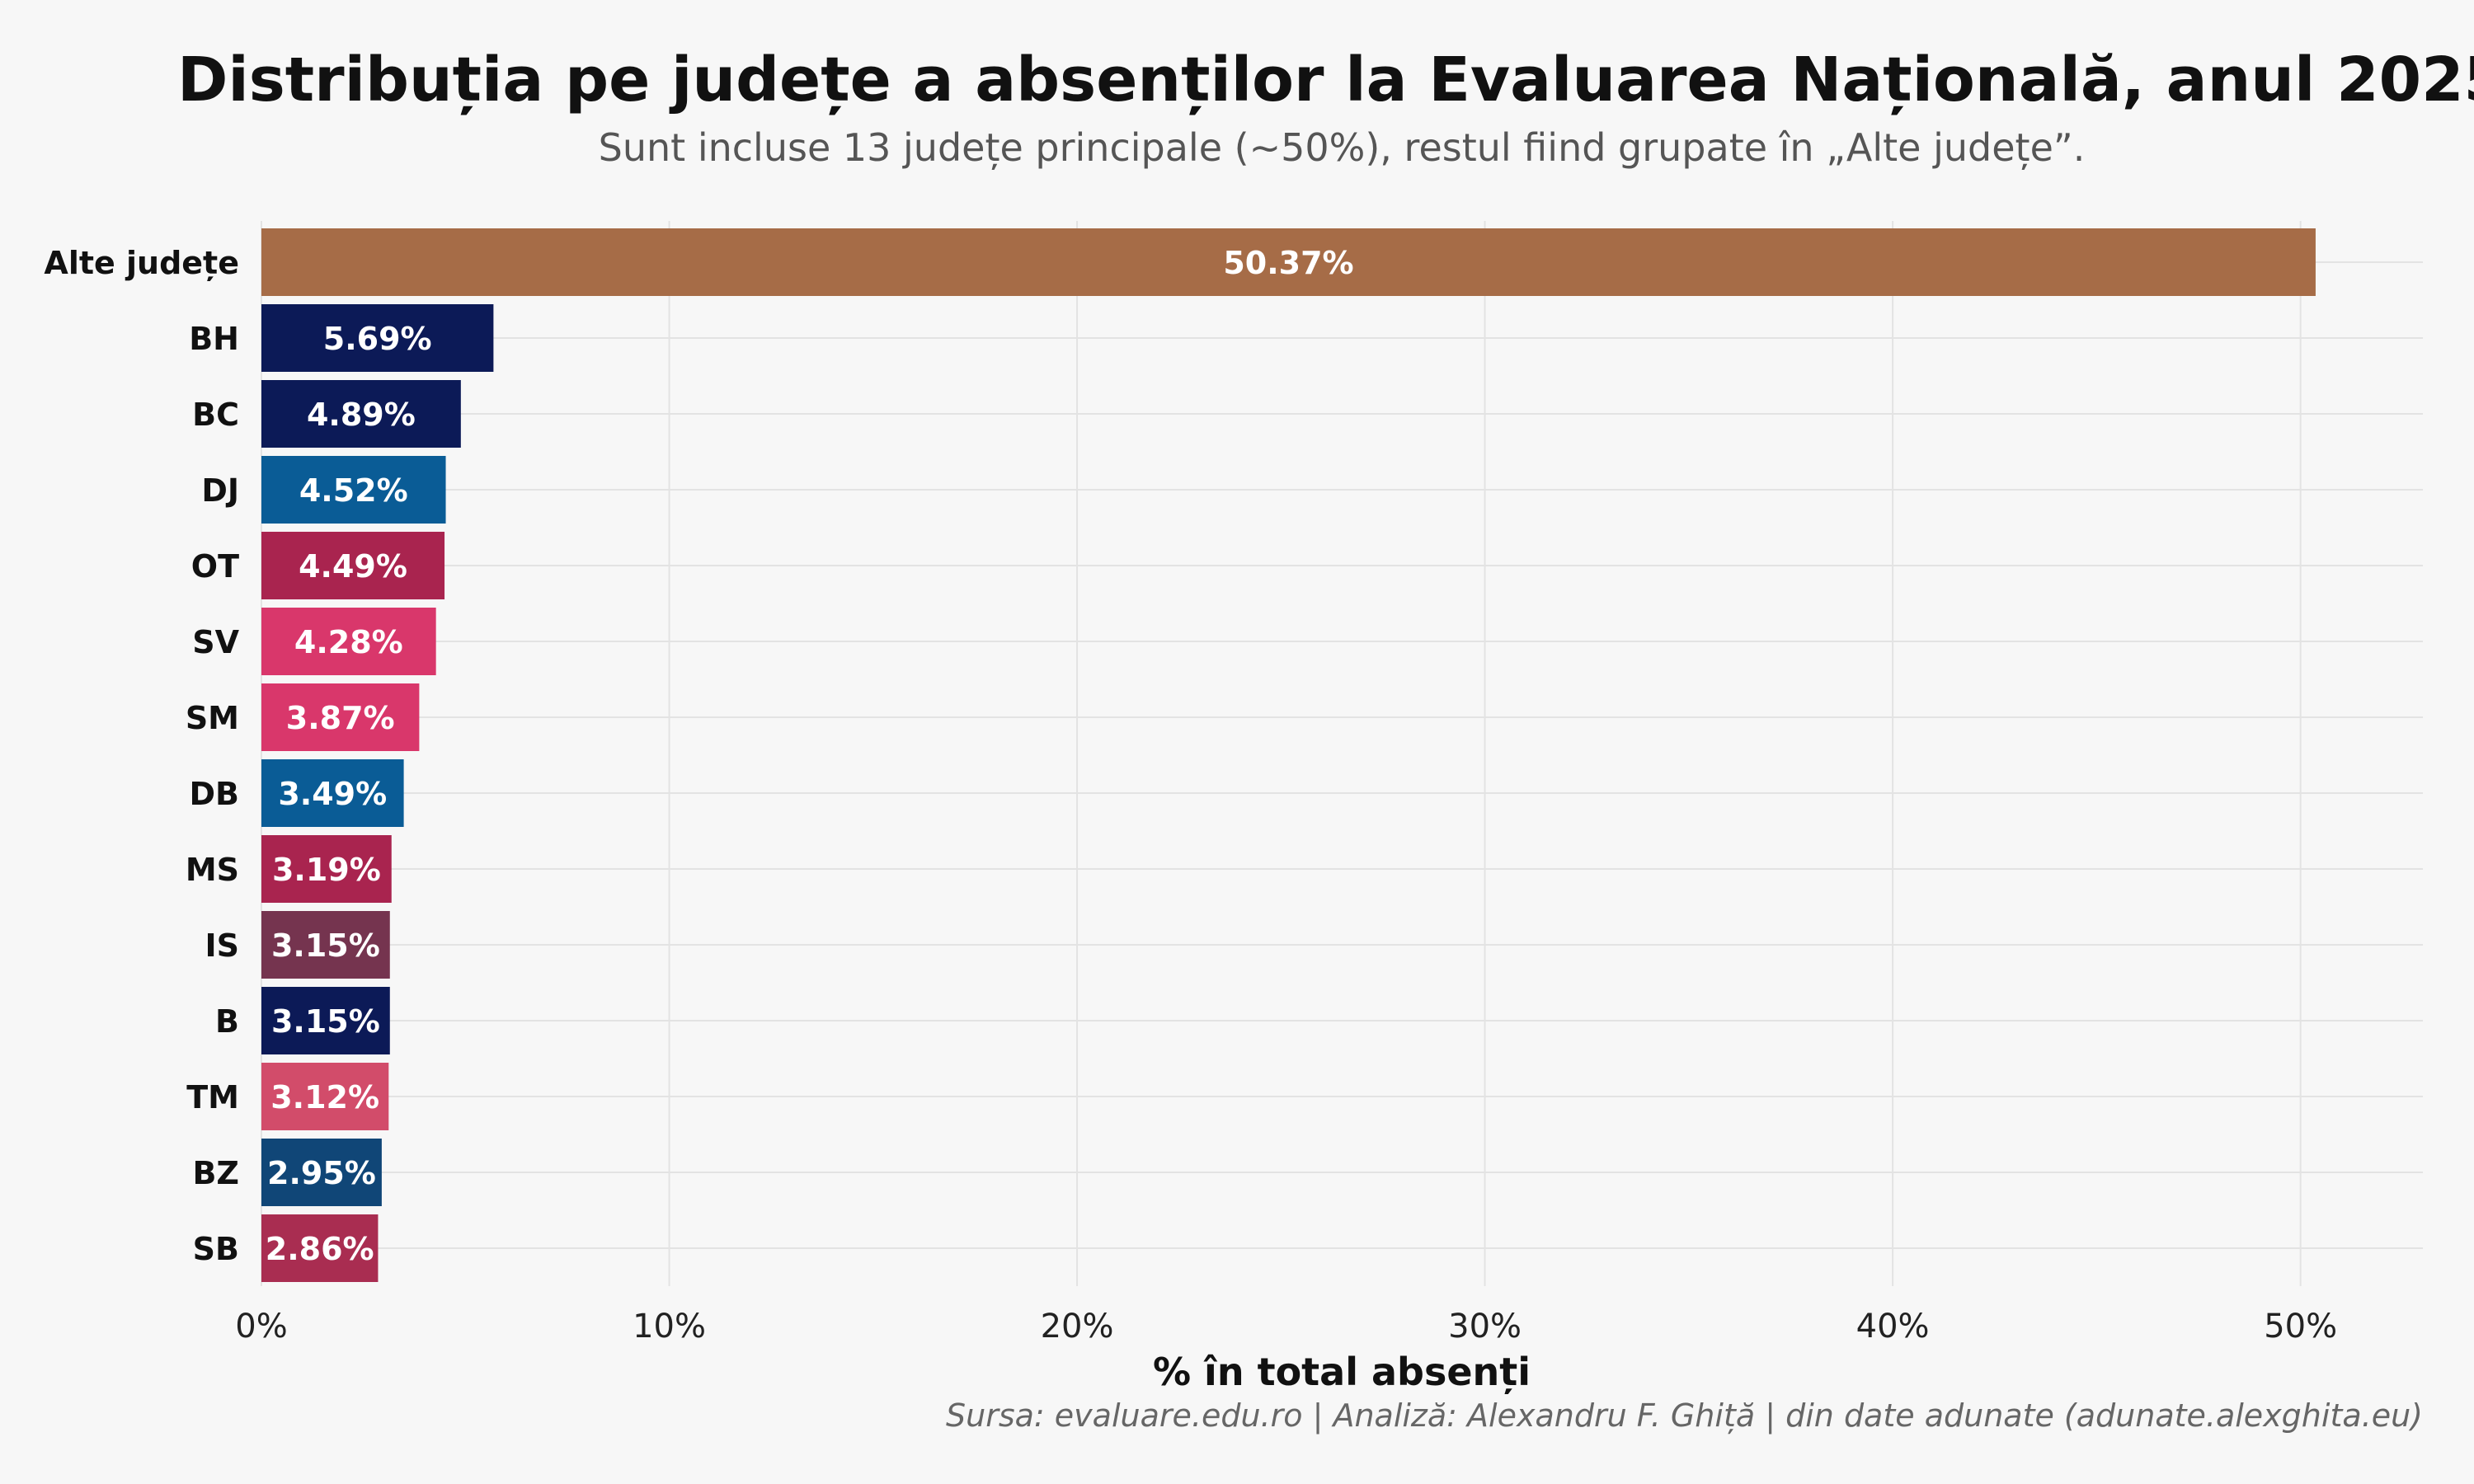 The height and width of the screenshot is (1484, 2474). Describe the element at coordinates (141, 756) in the screenshot. I see `category-labels: Alte județe BH BC DJ OT SV SM DB MS IS B TM BZ SB` at that location.